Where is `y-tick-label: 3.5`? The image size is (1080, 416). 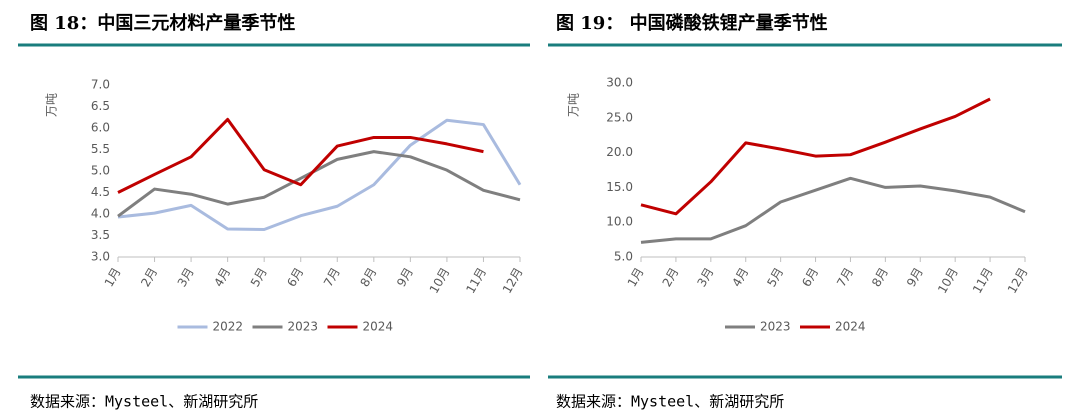
y-tick-label: 3.5 is located at coordinates (100, 235).